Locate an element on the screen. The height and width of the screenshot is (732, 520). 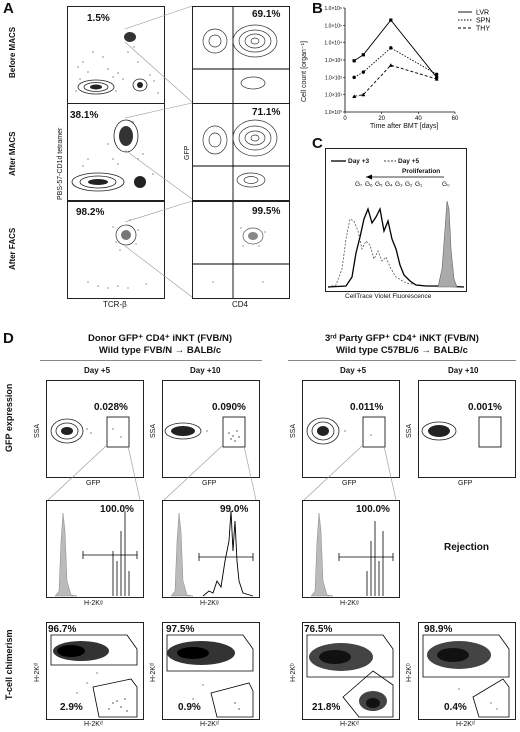
chart-xlabel: Time after BMT [days] is located at coordinates (404, 126).